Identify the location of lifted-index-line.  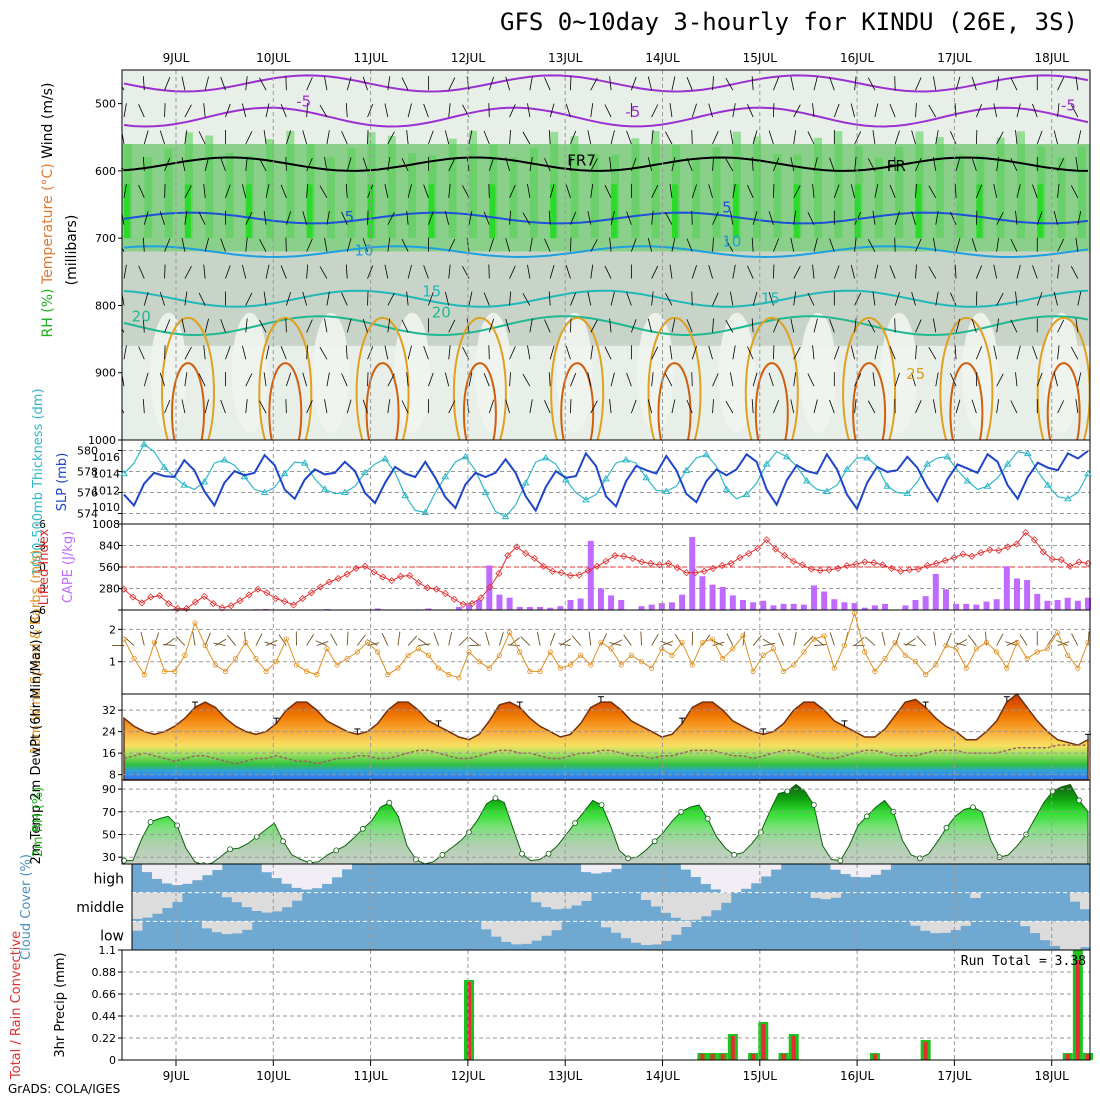
(606, 570).